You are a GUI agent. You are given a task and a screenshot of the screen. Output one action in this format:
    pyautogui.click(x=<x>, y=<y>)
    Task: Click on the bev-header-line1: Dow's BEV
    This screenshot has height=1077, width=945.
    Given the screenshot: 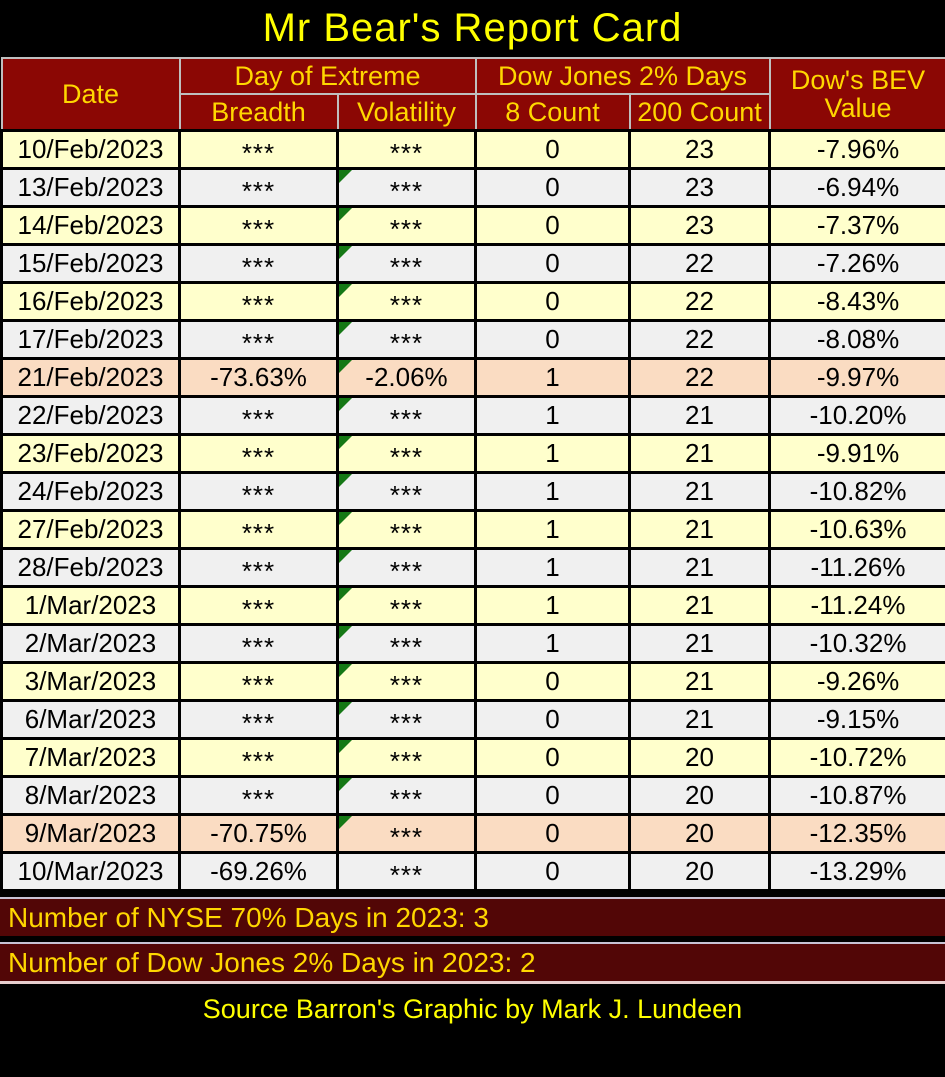 What is the action you would take?
    pyautogui.click(x=858, y=79)
    